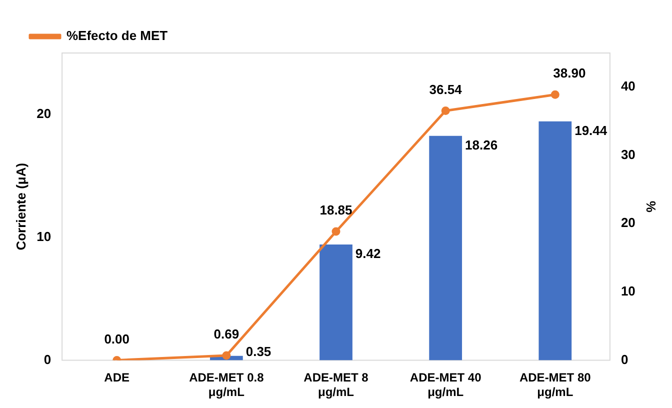  What do you see at coordinates (336, 210) in the screenshot?
I see `data-label: 18.85` at bounding box center [336, 210].